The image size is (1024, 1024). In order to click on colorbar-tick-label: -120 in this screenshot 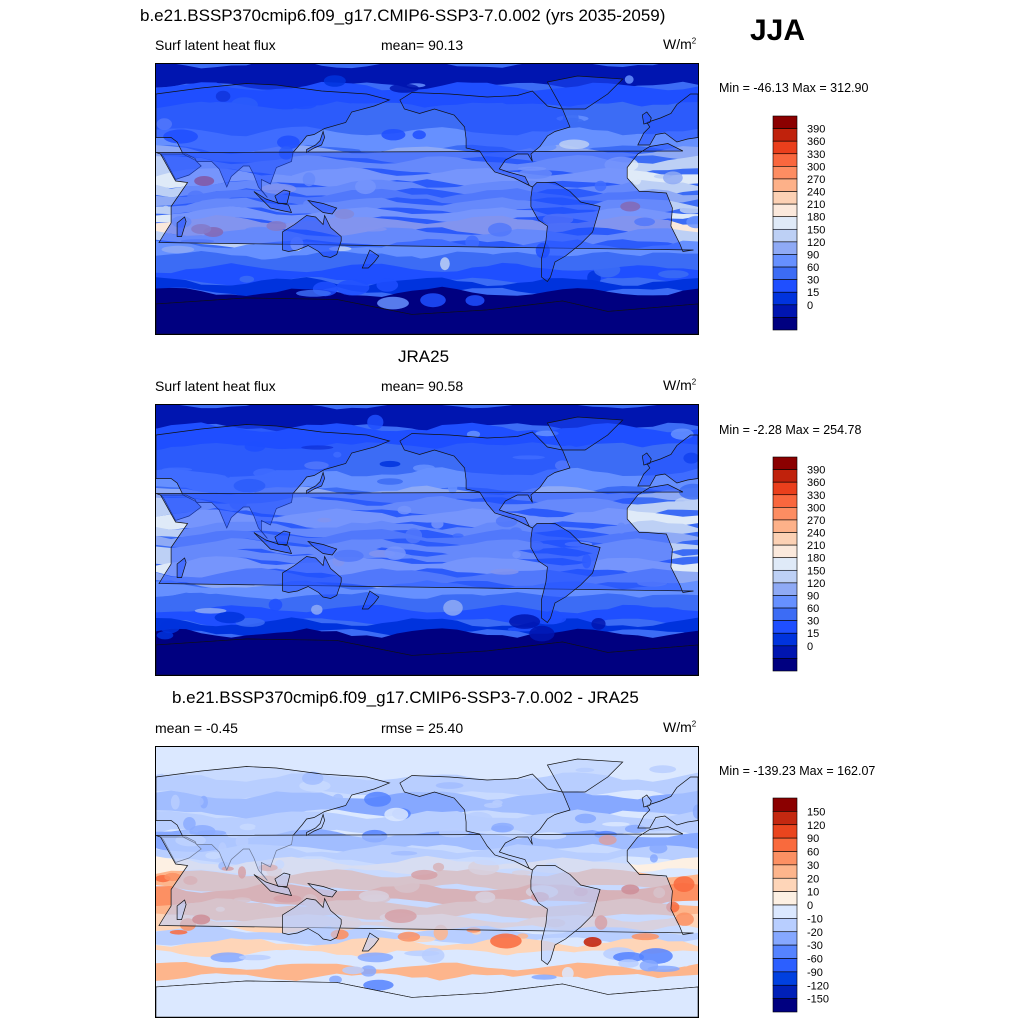, I will do `click(818, 986)`.